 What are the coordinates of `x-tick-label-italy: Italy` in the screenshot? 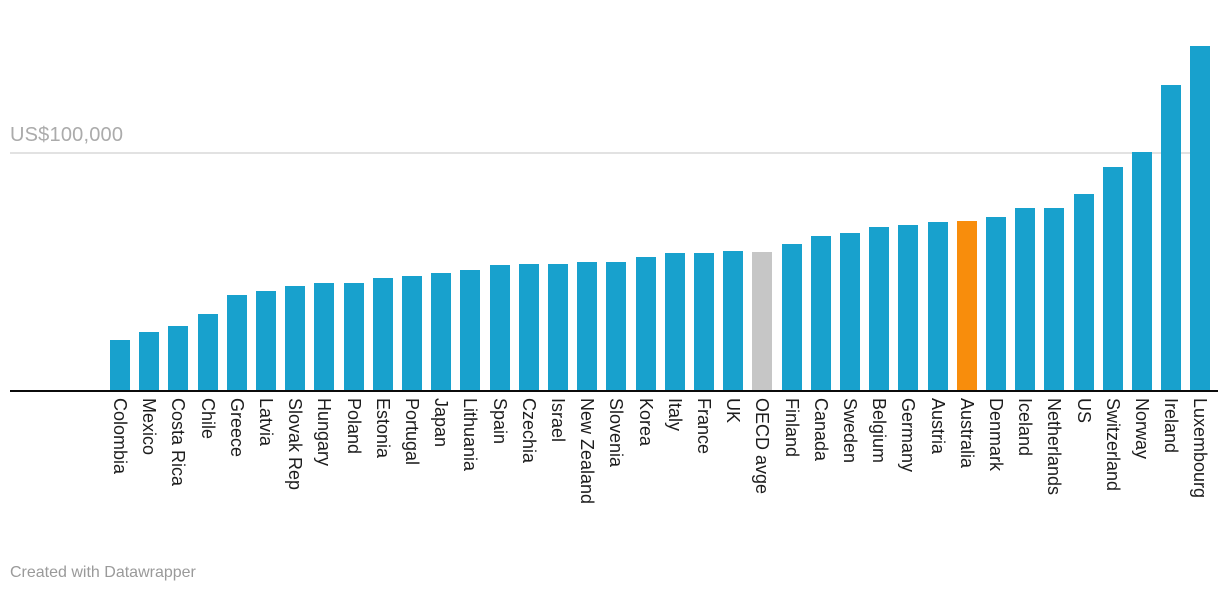 It's located at (674, 415).